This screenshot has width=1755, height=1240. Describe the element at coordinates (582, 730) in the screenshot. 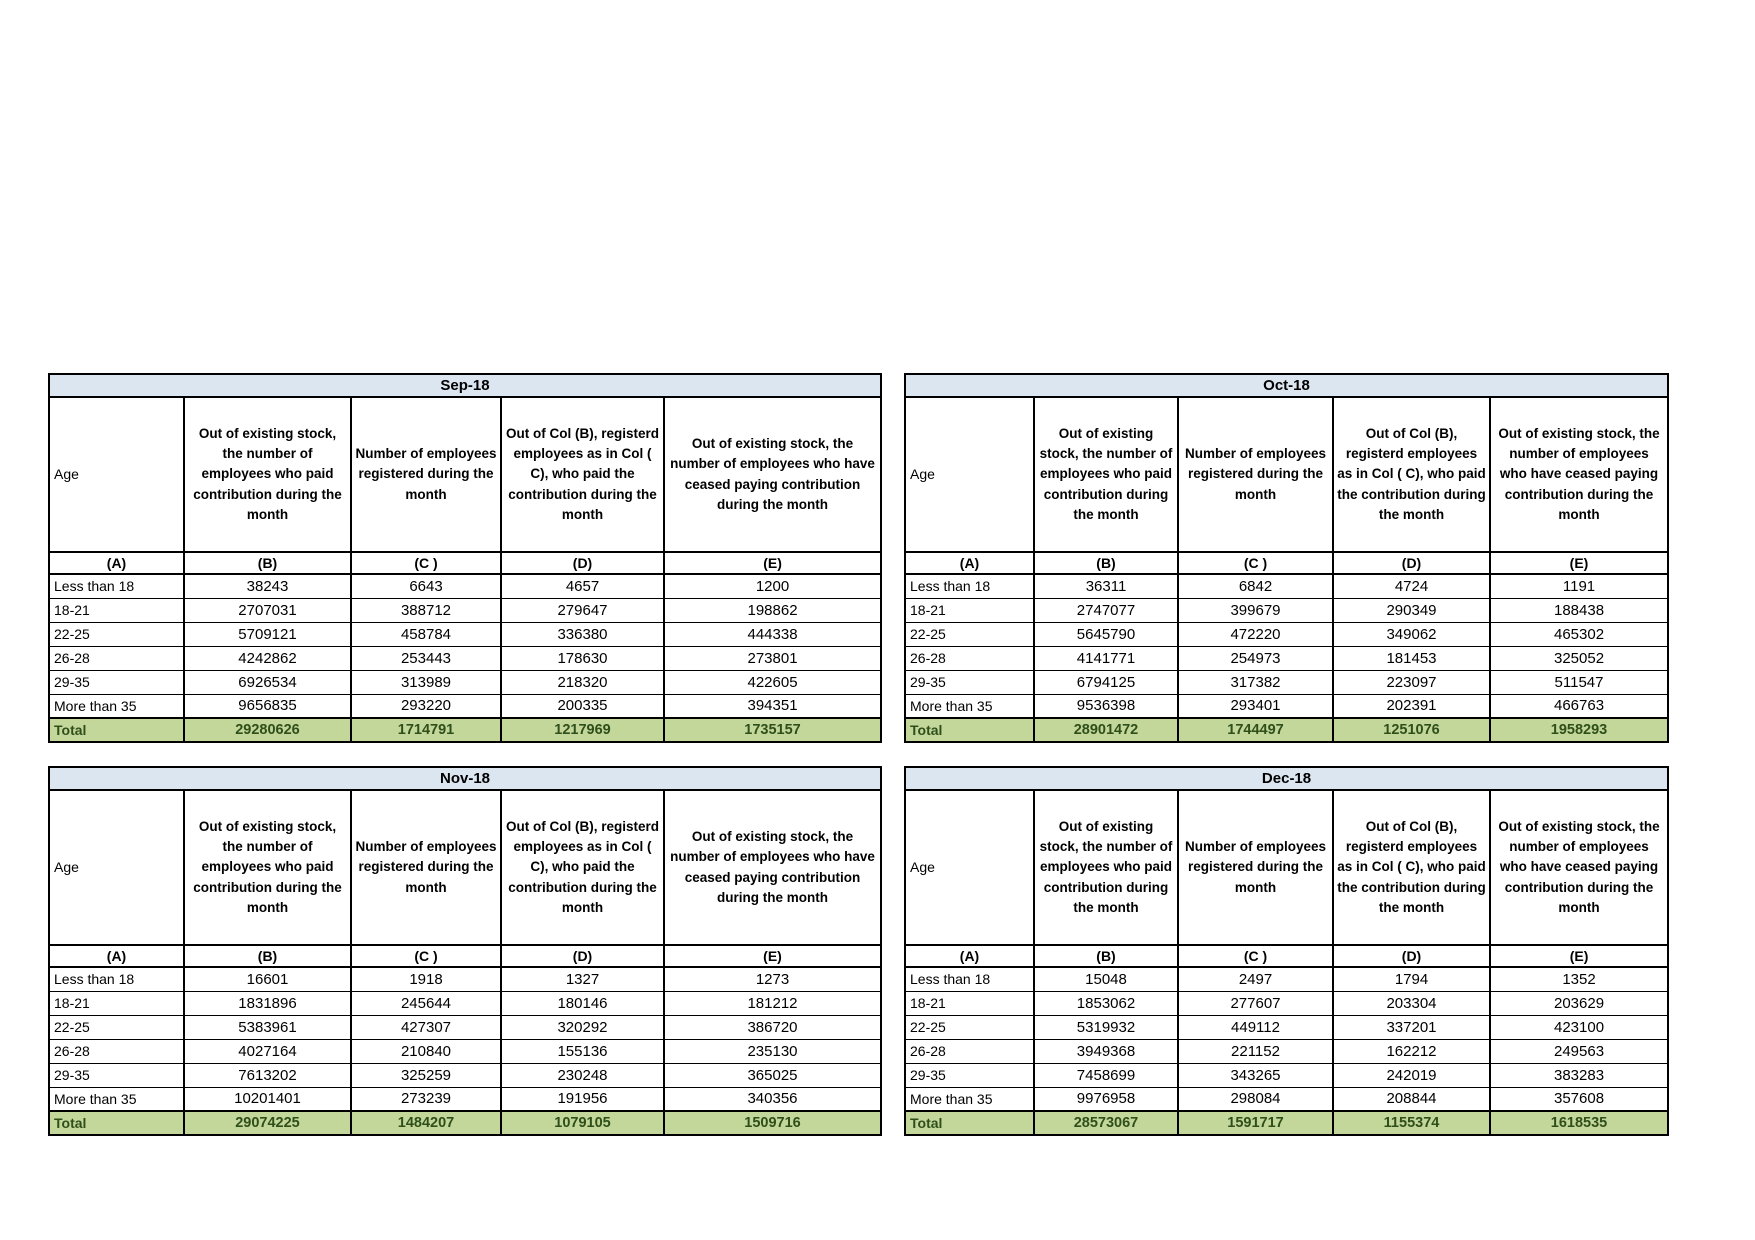

I see `total-value-cell: 1217969` at that location.